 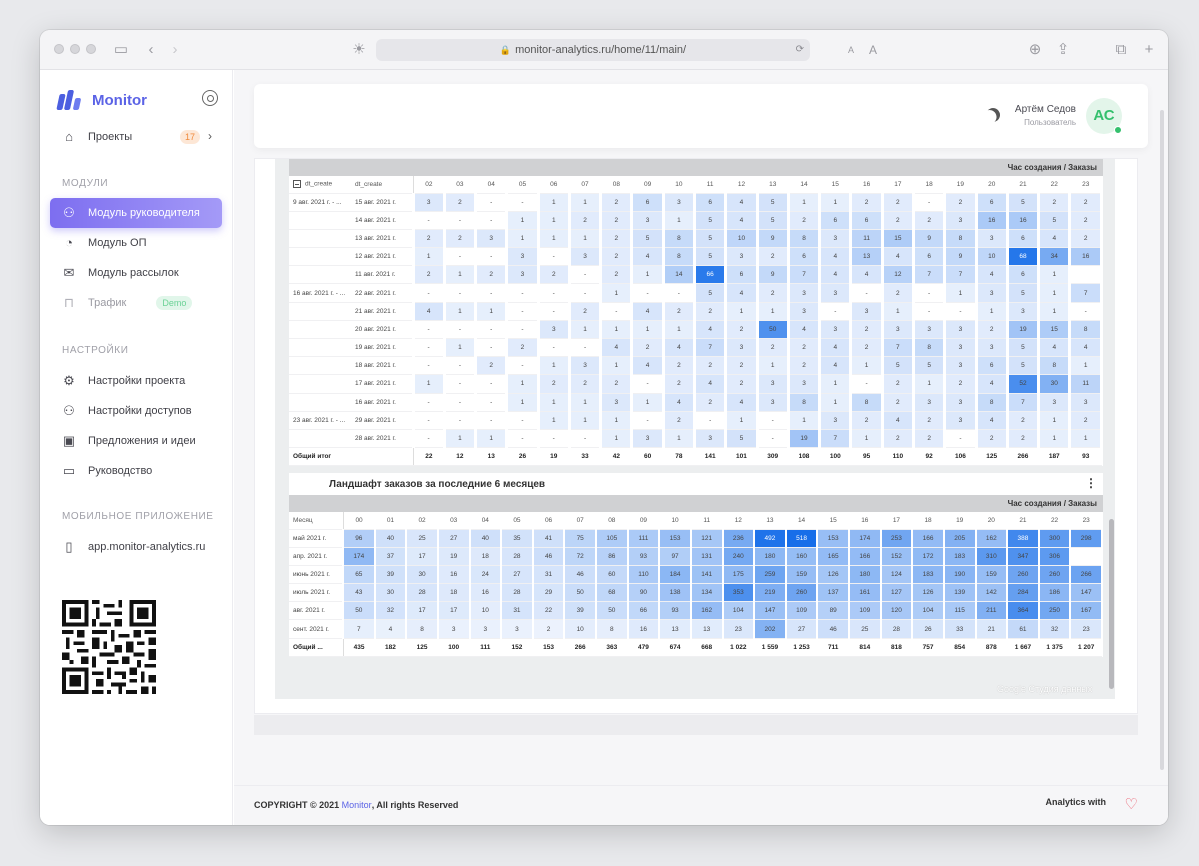 I want to click on value-cell: 68, so click(x=1023, y=257).